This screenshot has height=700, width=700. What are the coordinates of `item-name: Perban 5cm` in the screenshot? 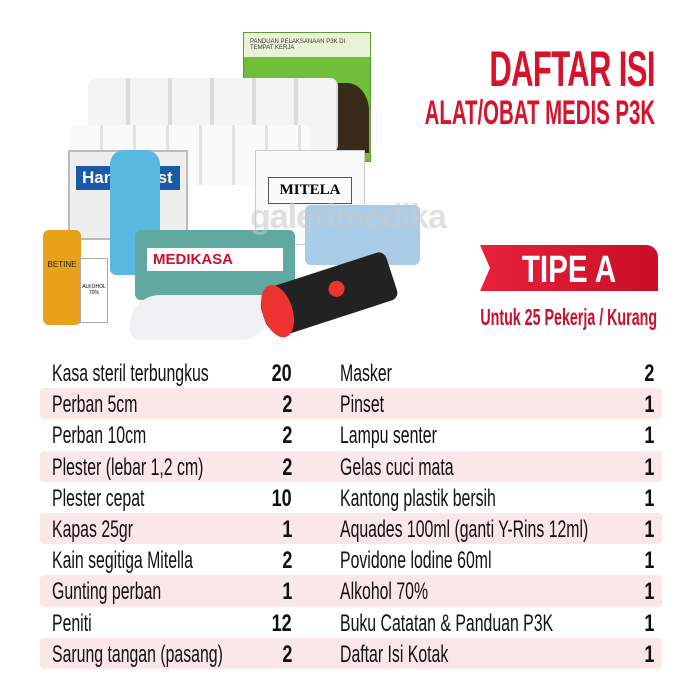 It's located at (116, 405).